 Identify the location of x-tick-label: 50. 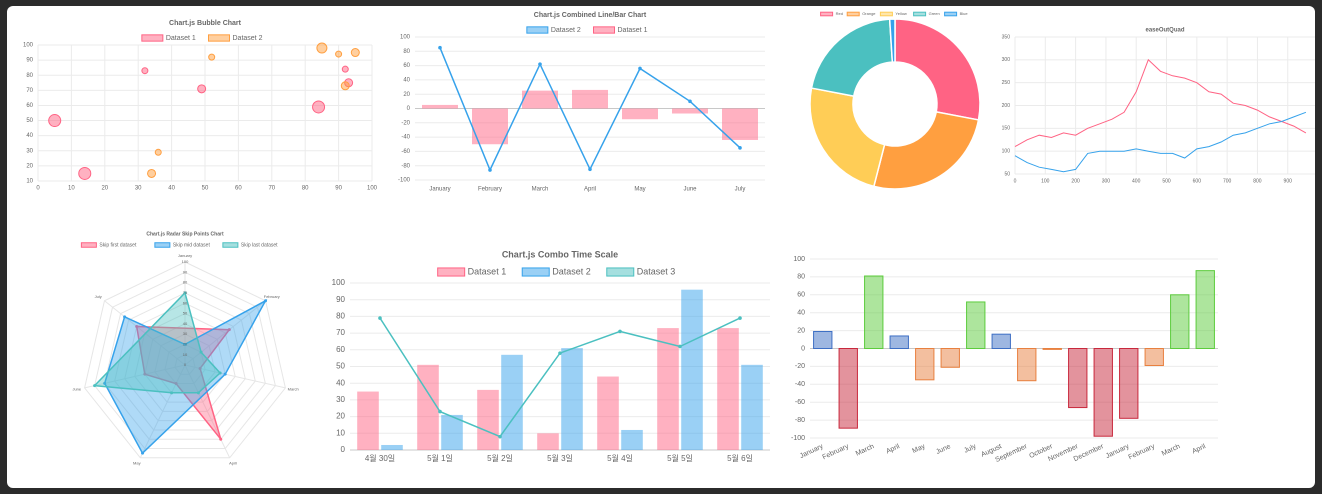
(205, 189).